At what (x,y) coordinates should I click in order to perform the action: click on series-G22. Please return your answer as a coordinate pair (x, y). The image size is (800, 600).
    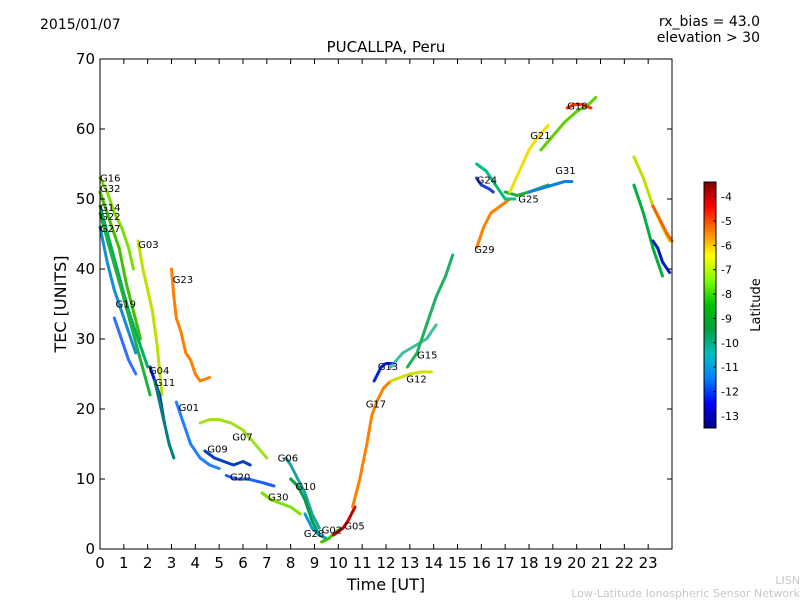
    Looking at the image, I should click on (125, 304).